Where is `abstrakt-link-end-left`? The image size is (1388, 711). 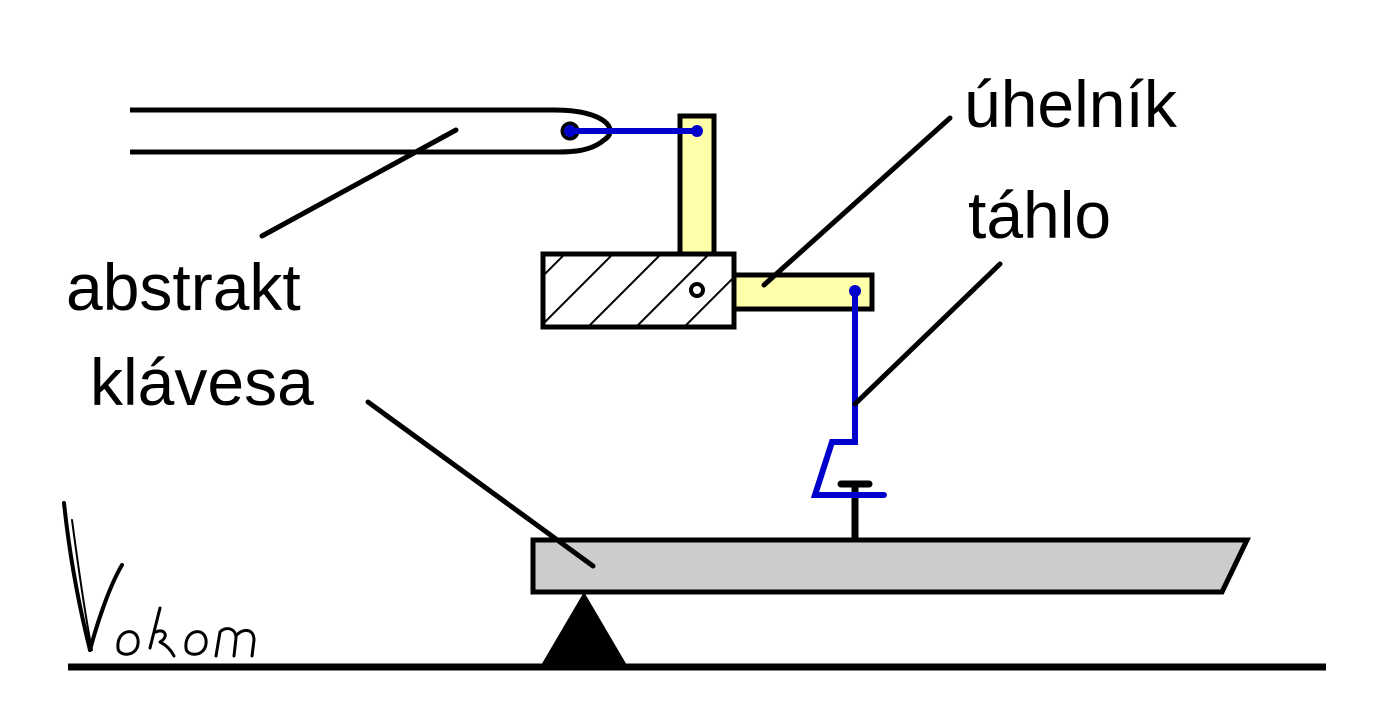 abstrakt-link-end-left is located at coordinates (570, 131).